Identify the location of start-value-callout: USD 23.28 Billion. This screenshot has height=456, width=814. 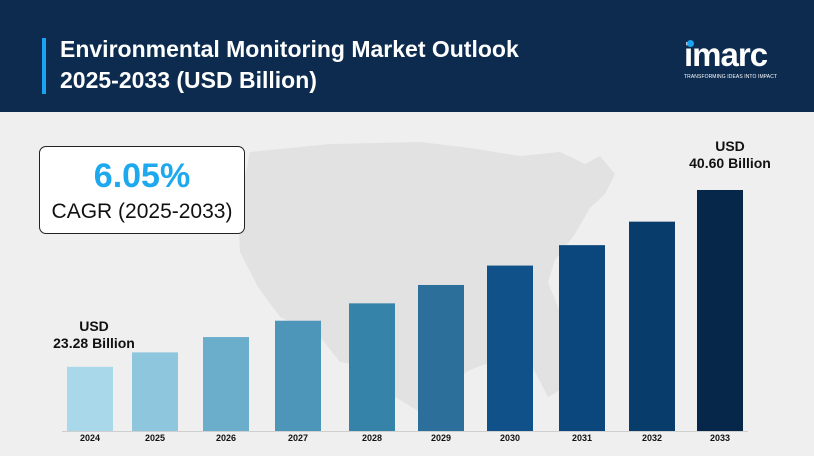
(94, 335).